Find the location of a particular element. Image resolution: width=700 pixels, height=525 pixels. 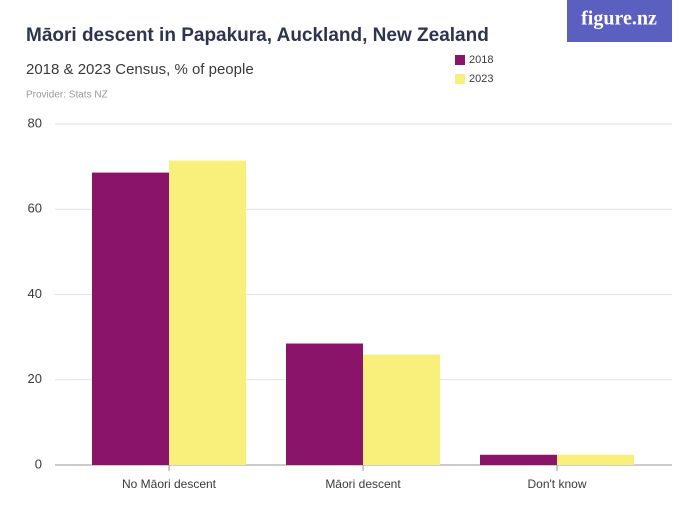

x-tick-label: No Māori descent is located at coordinates (169, 484).